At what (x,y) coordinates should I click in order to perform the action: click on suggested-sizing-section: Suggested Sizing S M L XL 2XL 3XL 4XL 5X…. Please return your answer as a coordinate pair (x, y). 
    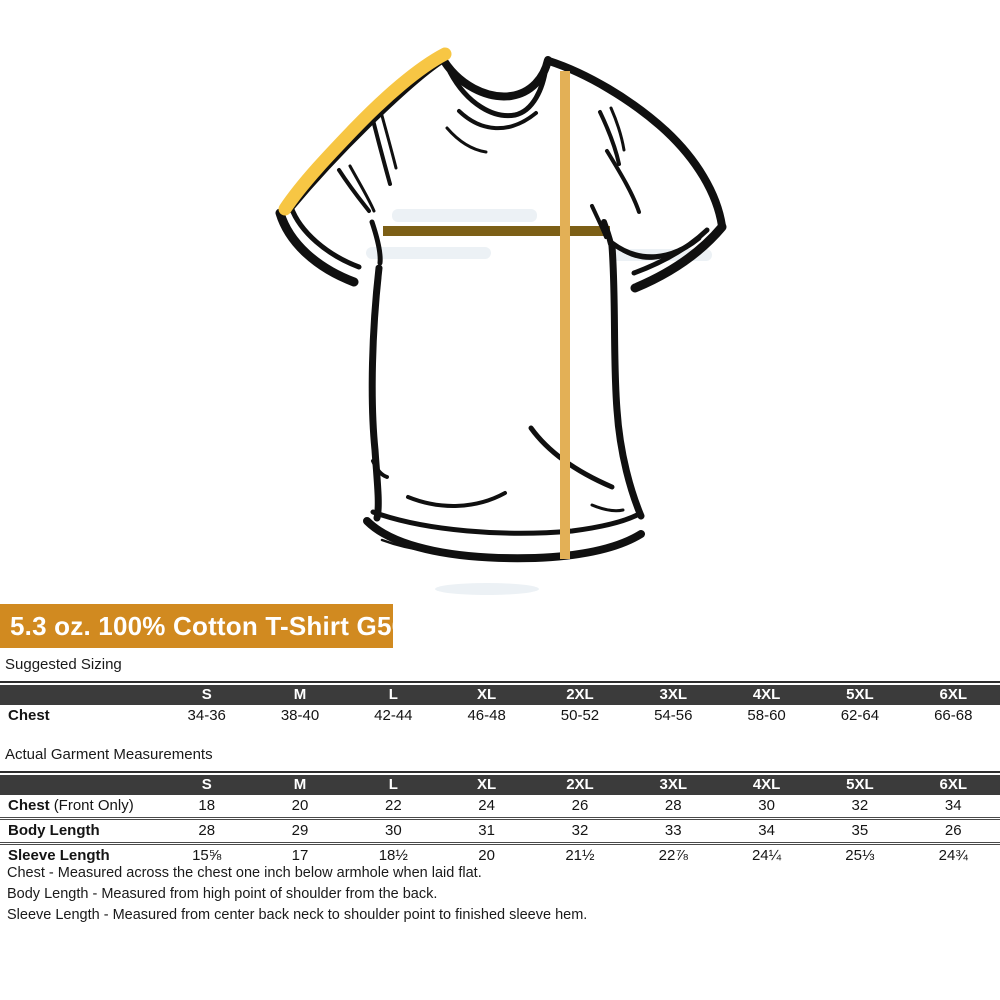
    Looking at the image, I should click on (500, 691).